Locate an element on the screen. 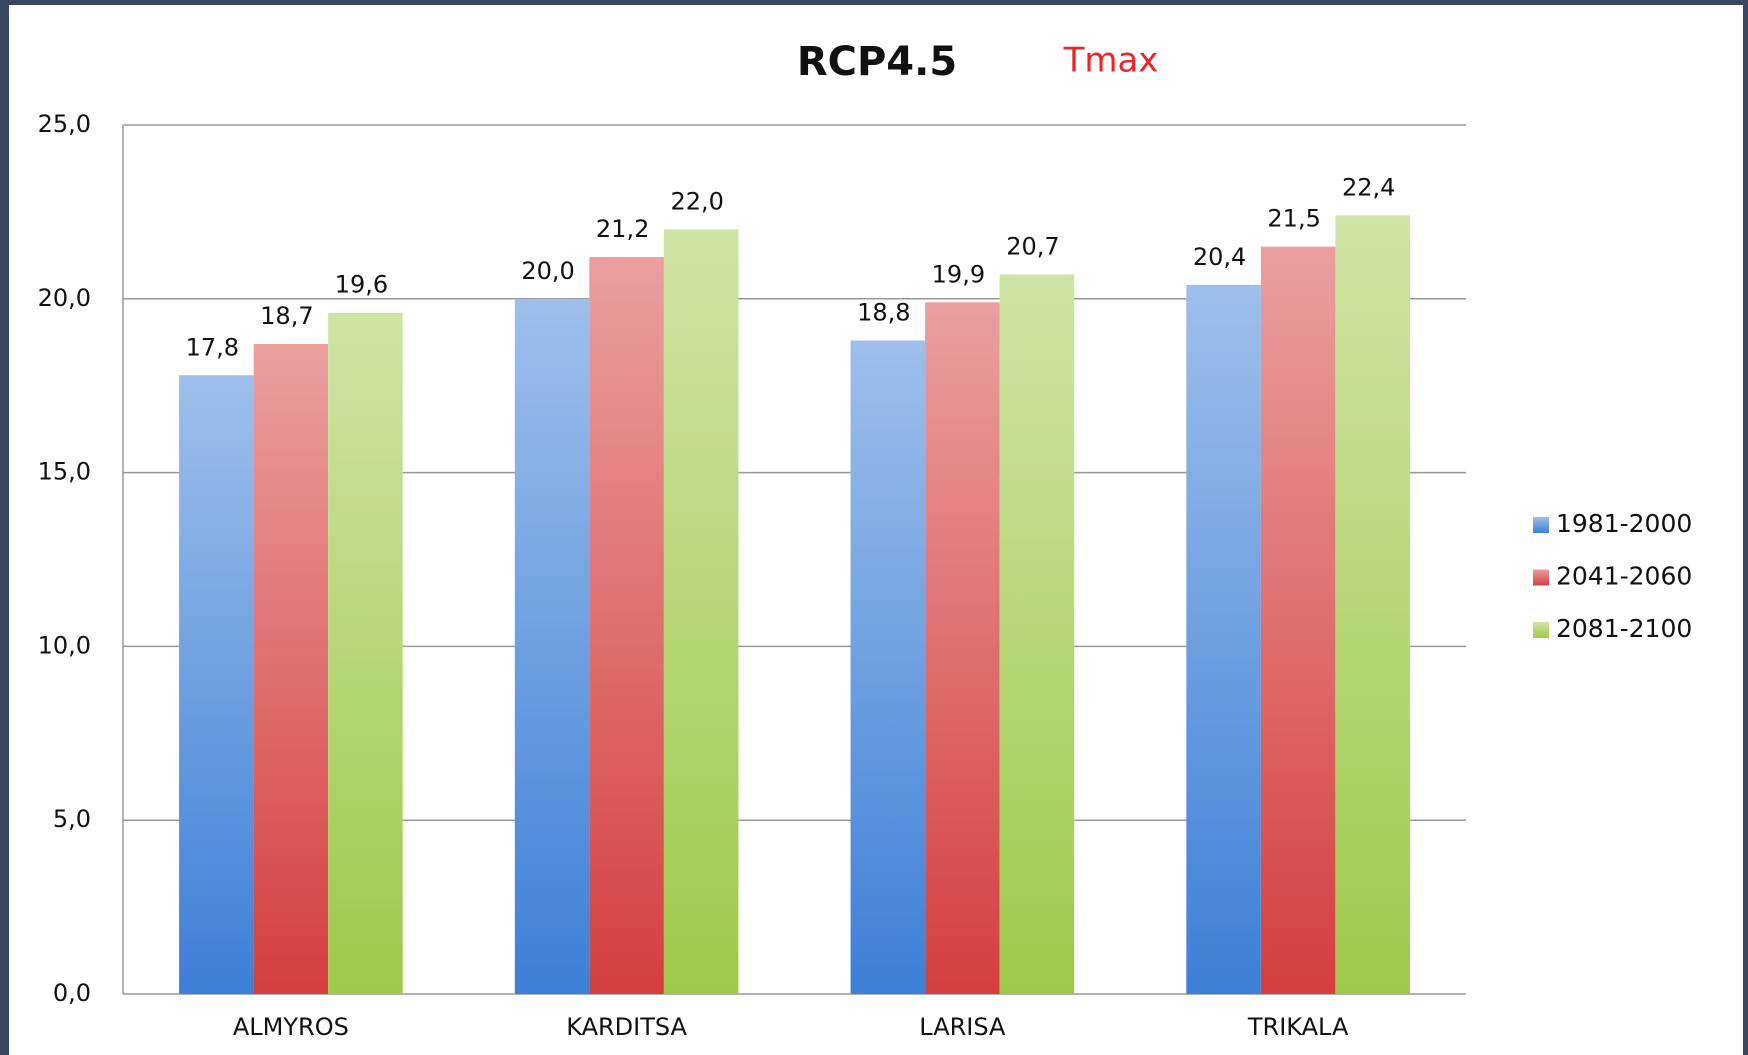  y-tick-label: 20,0 is located at coordinates (64, 298).